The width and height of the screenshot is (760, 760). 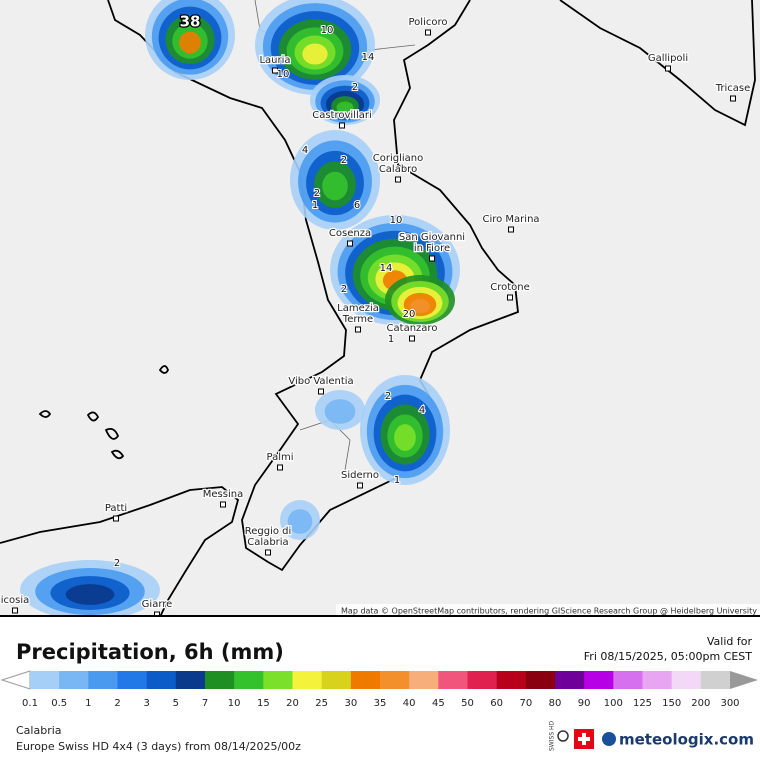 I want to click on region: Calabria, so click(x=39, y=730).